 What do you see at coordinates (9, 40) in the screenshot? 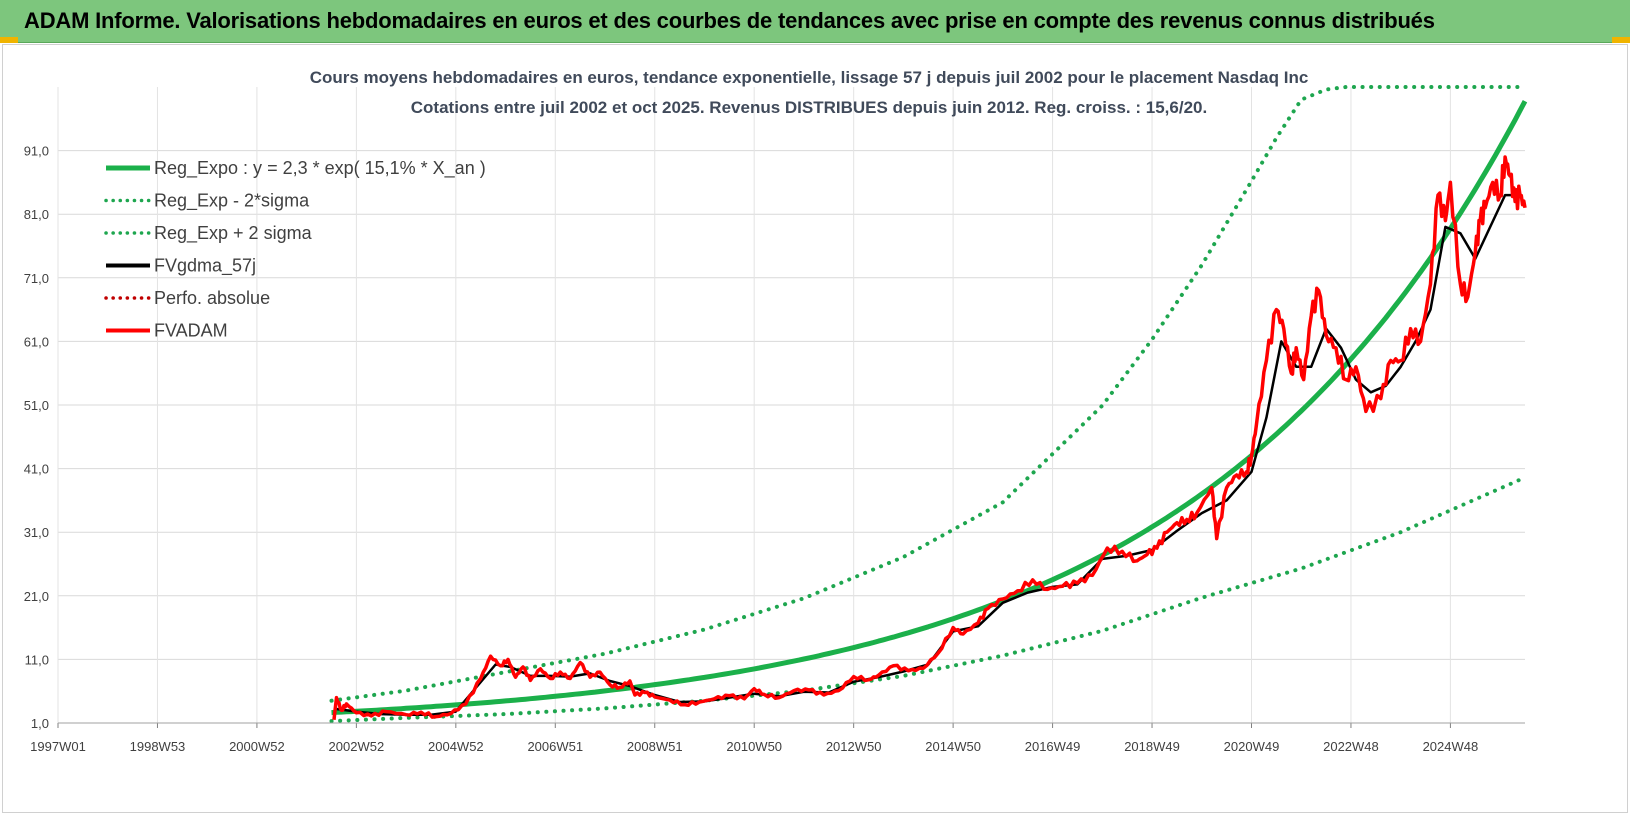
I see `corner-mark-left` at bounding box center [9, 40].